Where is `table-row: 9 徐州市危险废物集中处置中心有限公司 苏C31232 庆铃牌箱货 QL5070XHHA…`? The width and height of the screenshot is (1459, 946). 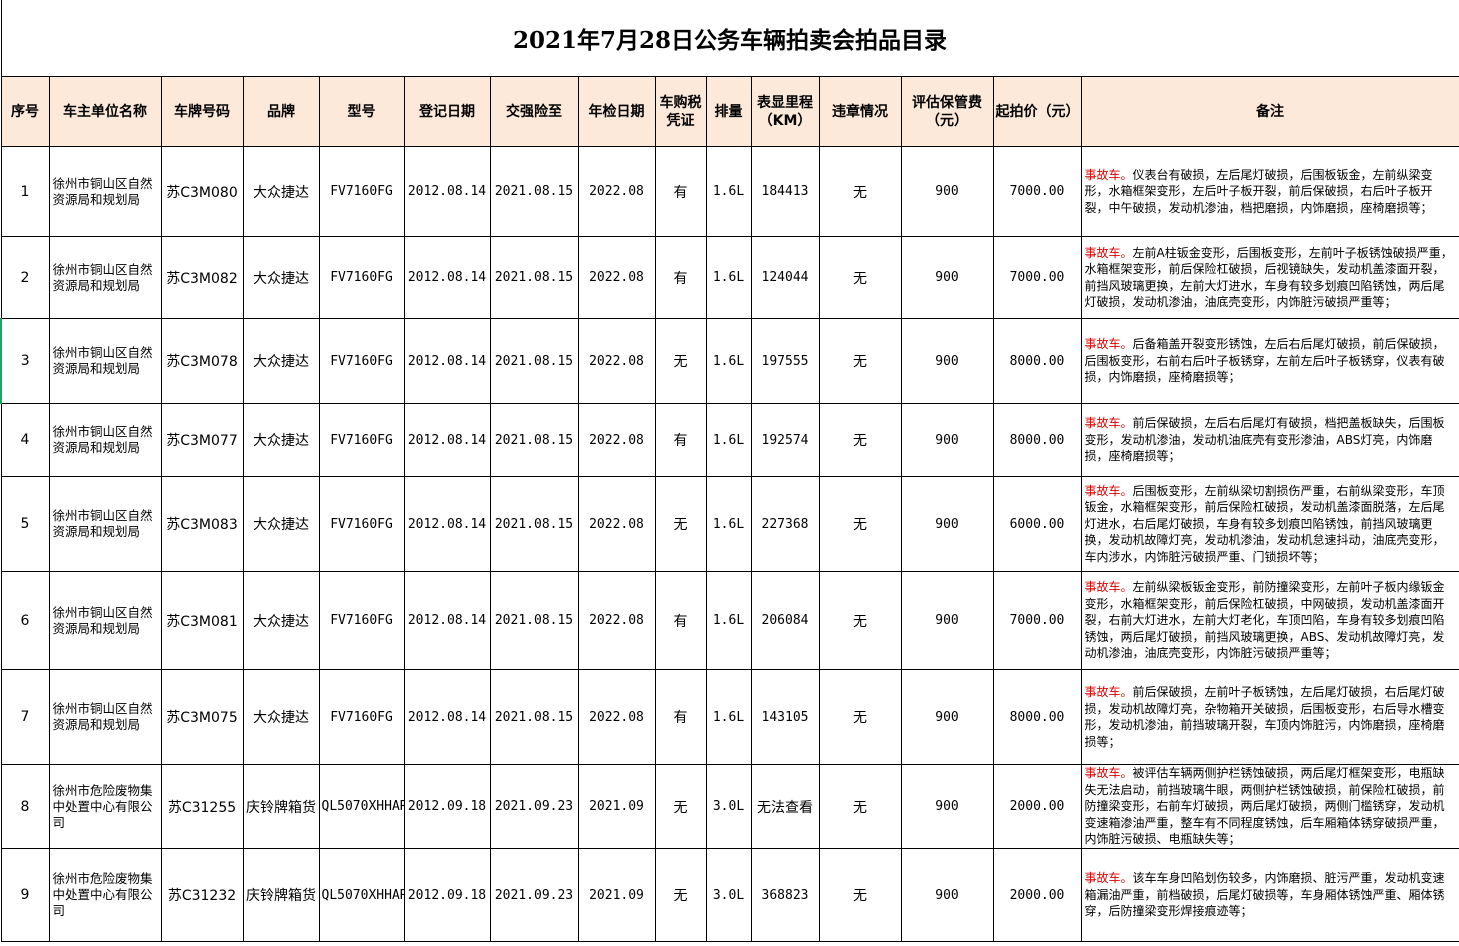
table-row: 9 徐州市危险废物集中处置中心有限公司 苏C31232 庆铃牌箱货 QL5070XHHA… is located at coordinates (729, 895).